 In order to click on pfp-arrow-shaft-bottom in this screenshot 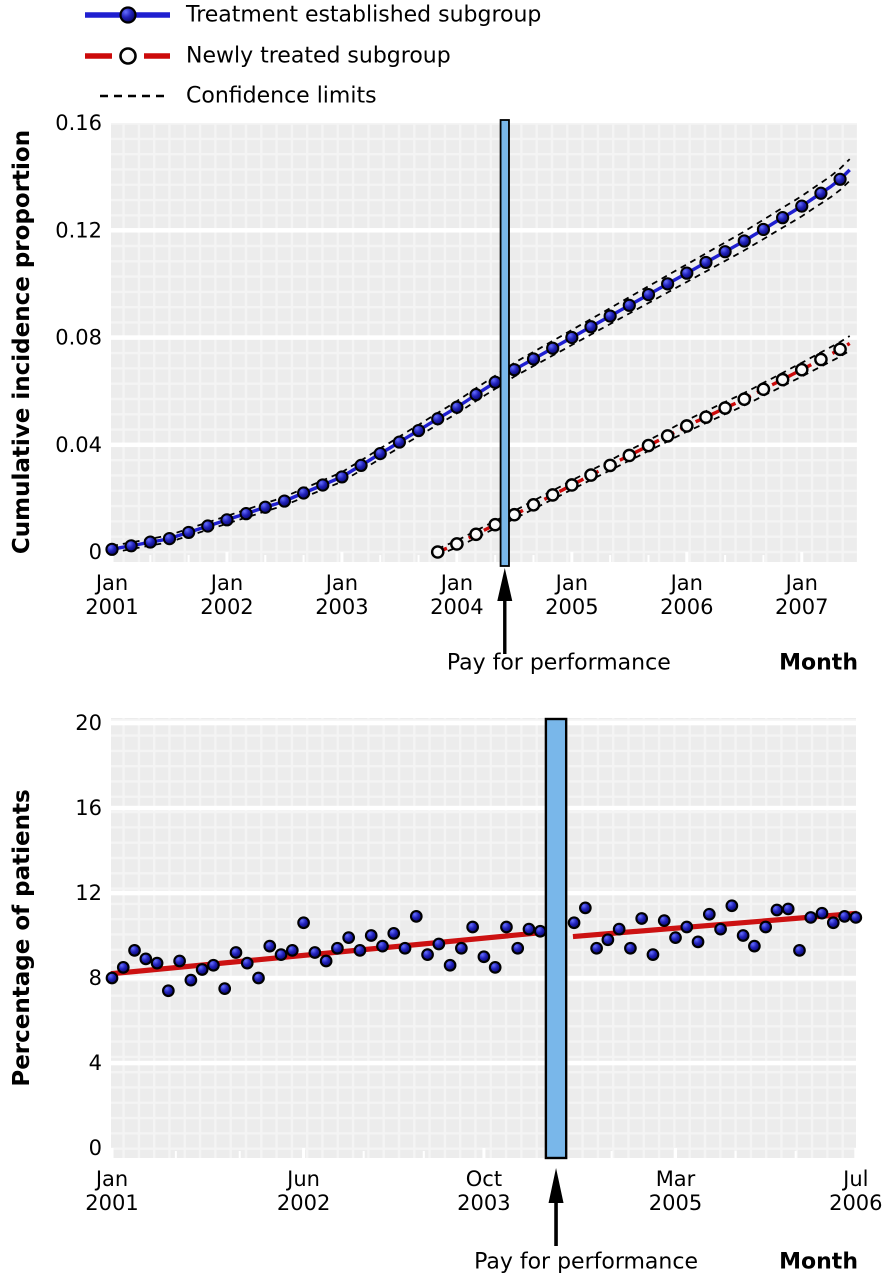, I will do `click(556, 1223)`.